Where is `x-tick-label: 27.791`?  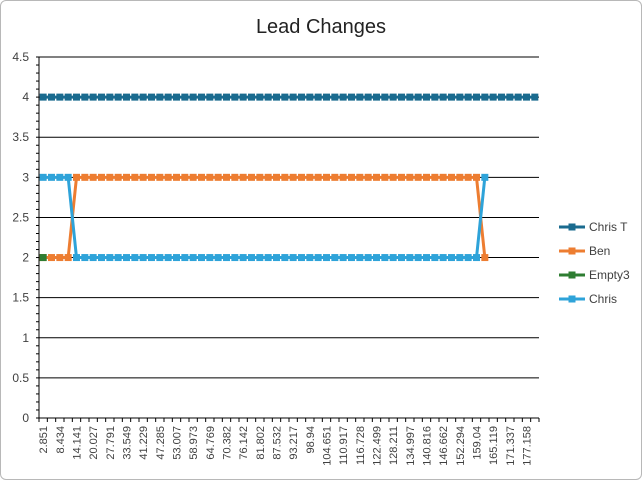 x-tick-label: 27.791 is located at coordinates (111, 443).